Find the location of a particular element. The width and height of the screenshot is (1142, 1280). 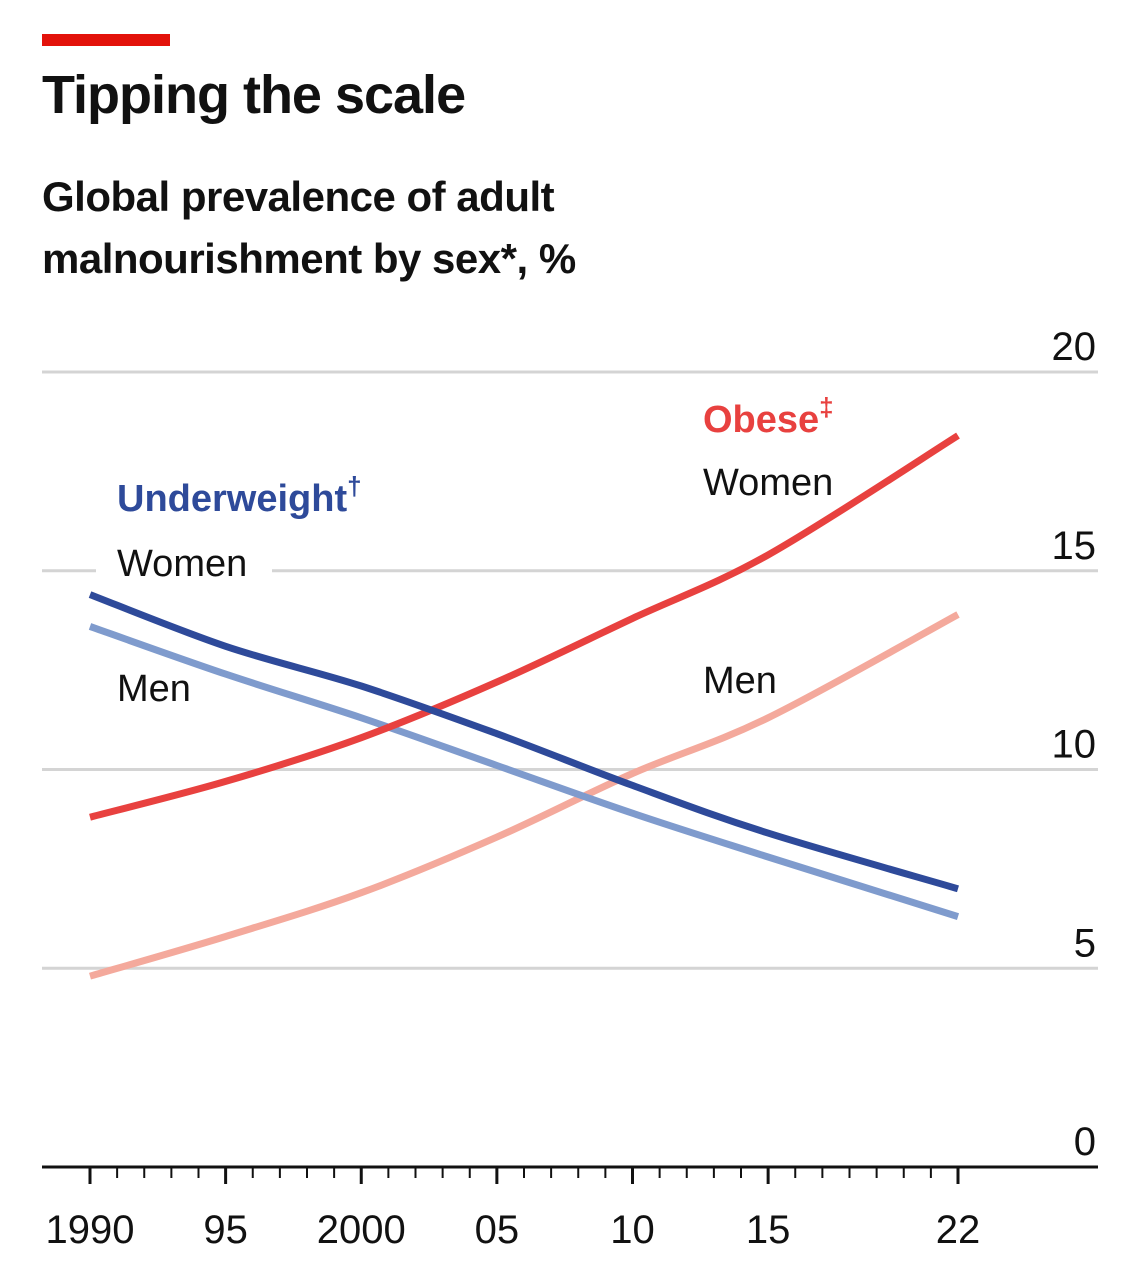

label-mask is located at coordinates (184, 570).